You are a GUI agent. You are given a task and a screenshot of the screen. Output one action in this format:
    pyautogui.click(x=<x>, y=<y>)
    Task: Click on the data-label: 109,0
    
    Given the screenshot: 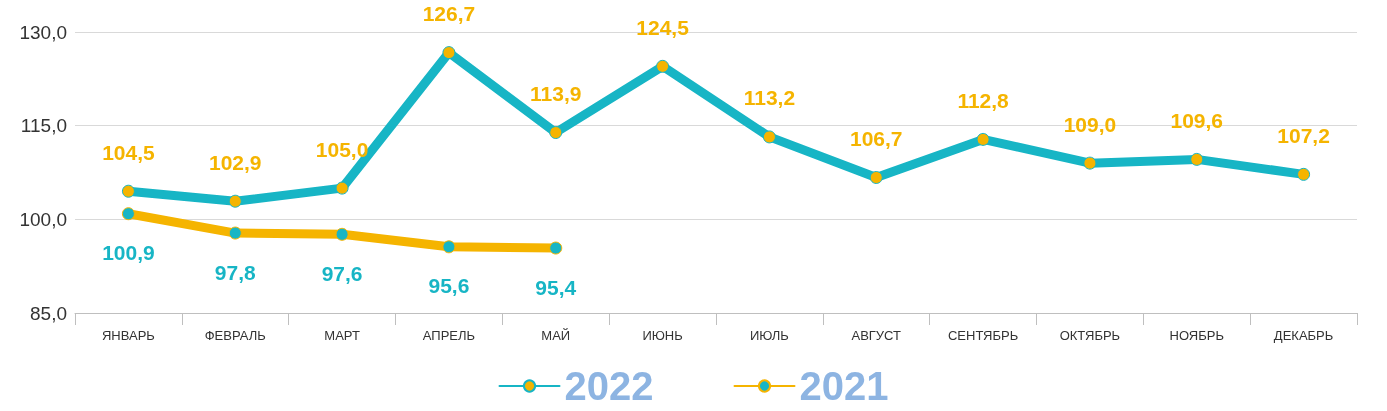 What is the action you would take?
    pyautogui.click(x=1090, y=124)
    